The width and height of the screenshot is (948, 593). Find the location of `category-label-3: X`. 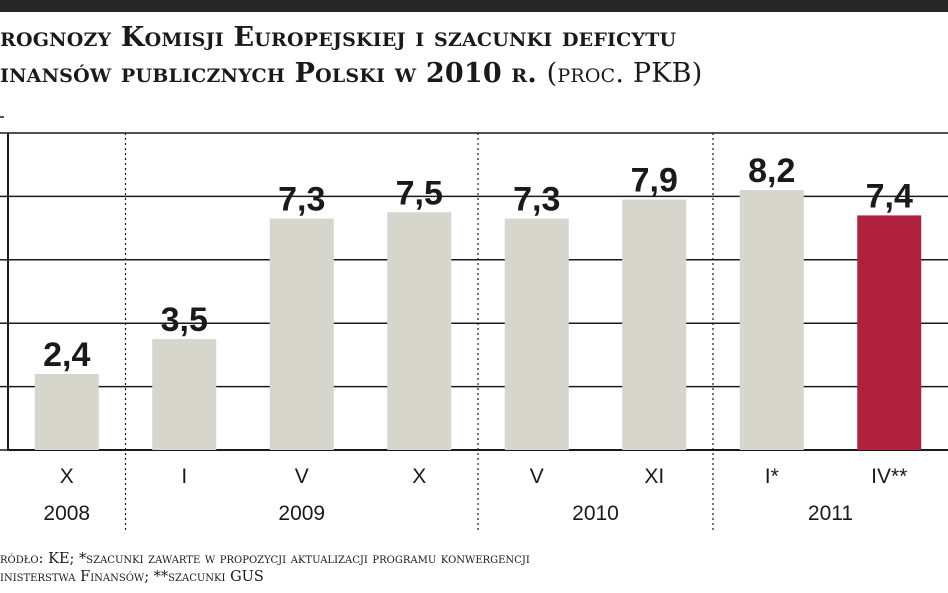

category-label-3: X is located at coordinates (419, 476).